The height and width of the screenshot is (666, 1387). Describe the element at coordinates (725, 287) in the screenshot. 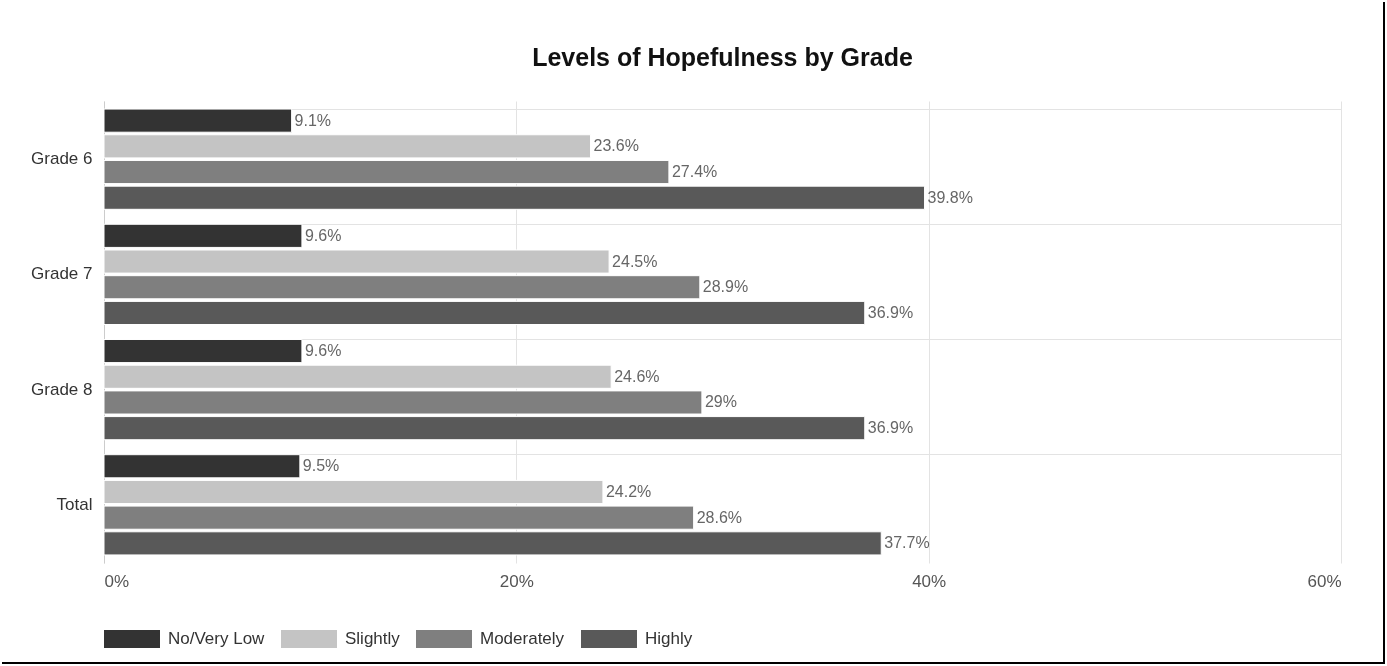

I see `data-label: 28.9%` at that location.